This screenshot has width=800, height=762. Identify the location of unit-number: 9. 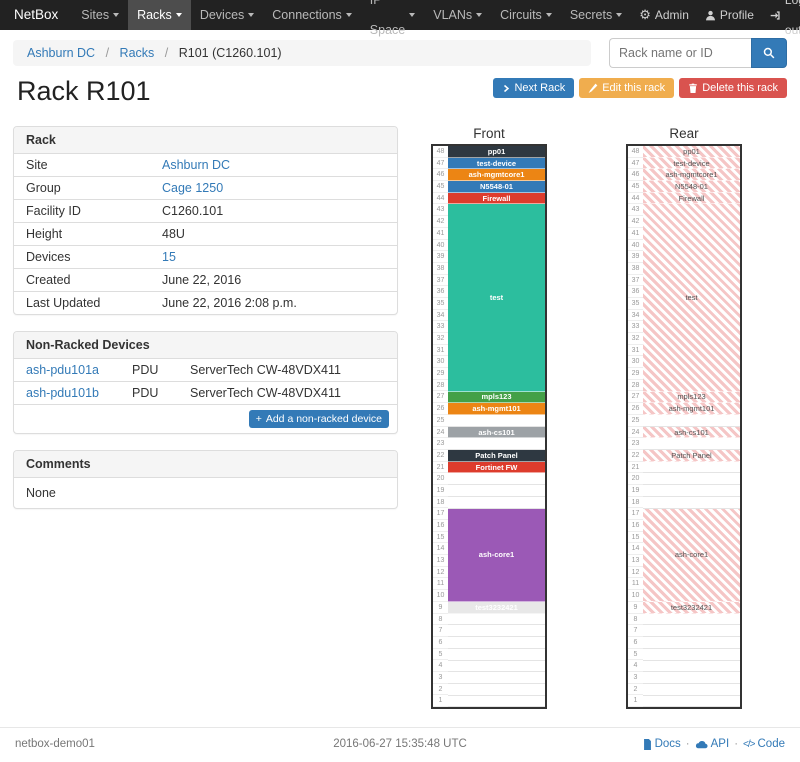
(635, 608).